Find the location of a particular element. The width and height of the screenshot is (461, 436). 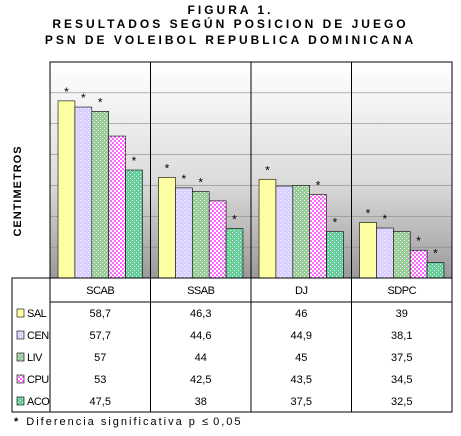

bar-sdpc-cen is located at coordinates (385, 253).